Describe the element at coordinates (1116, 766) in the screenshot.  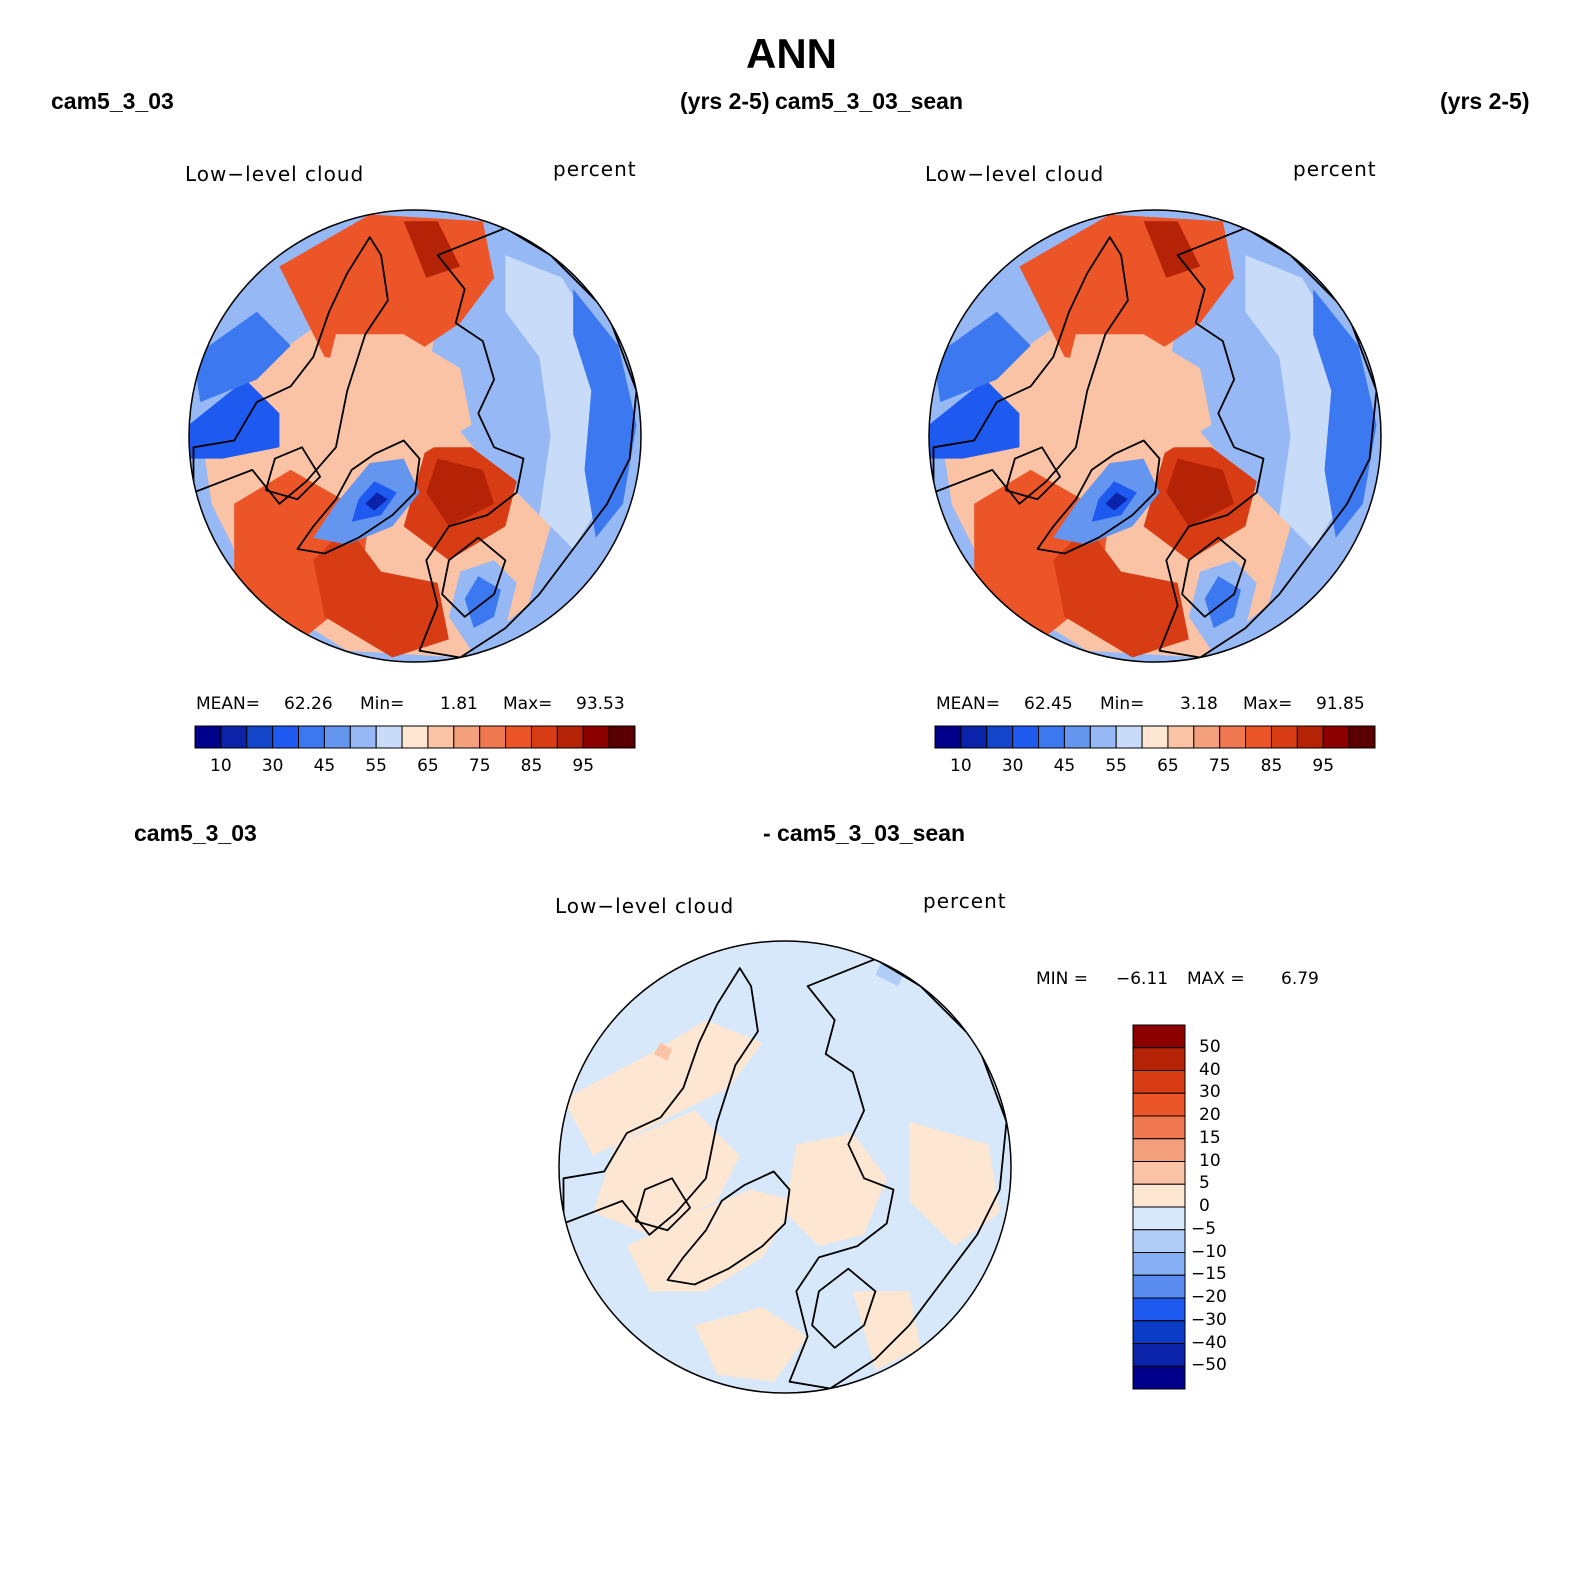
I see `panel2-colorbar-tick-label: 55` at that location.